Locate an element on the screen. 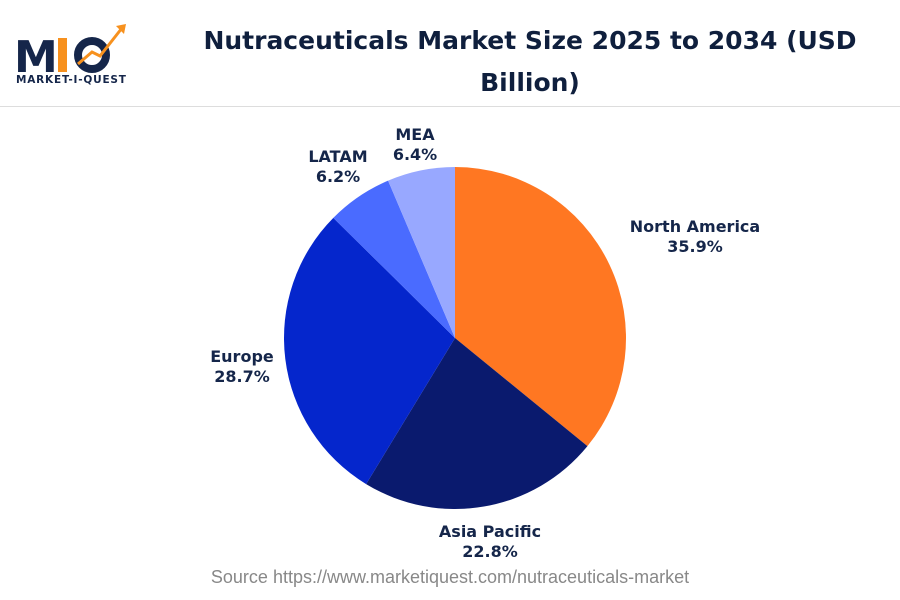 This screenshot has width=900, height=600. svg-text: M is located at coordinates (36, 57).